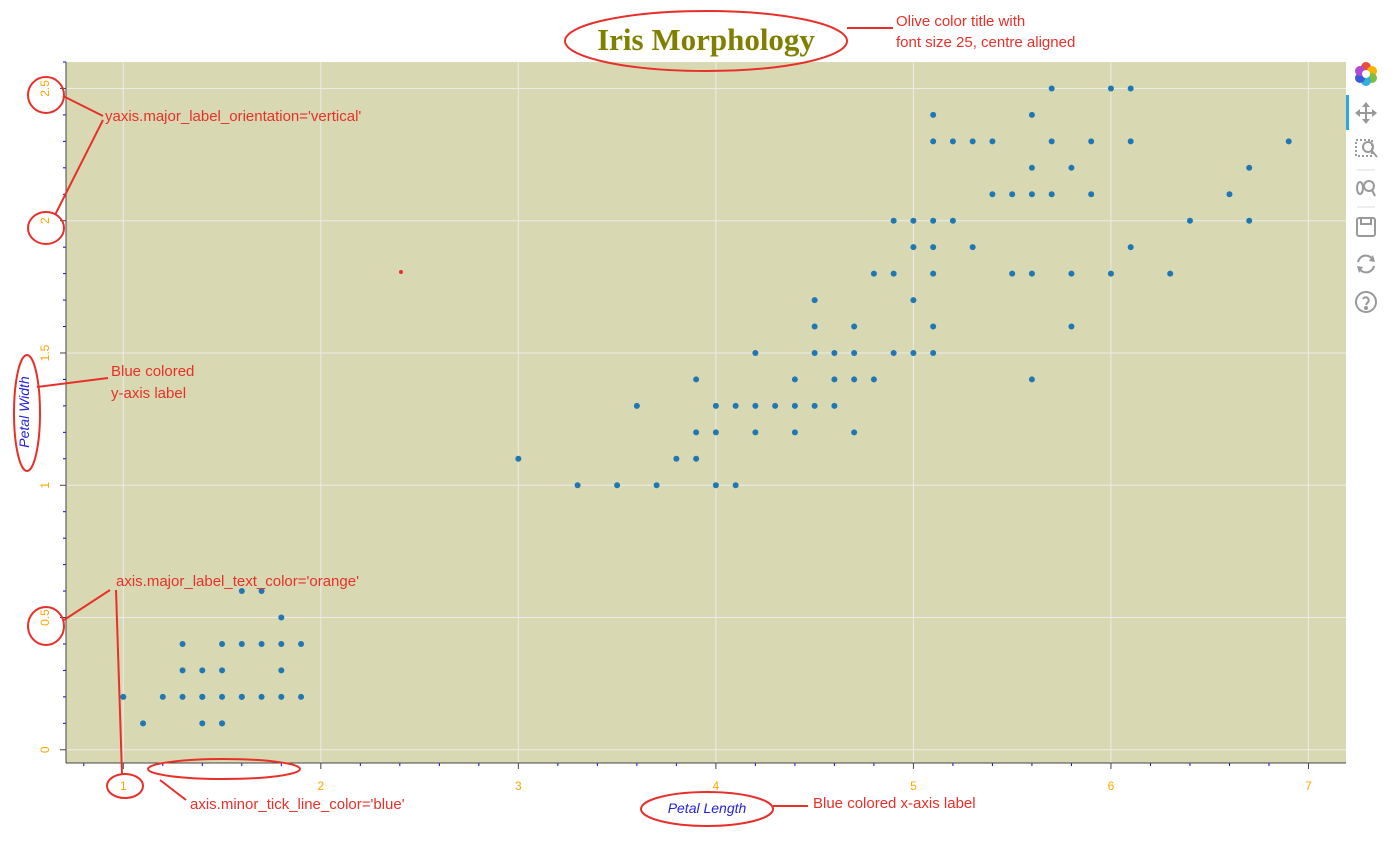 The width and height of the screenshot is (1398, 855). What do you see at coordinates (1366, 74) in the screenshot?
I see `bokeh-logo-icon` at bounding box center [1366, 74].